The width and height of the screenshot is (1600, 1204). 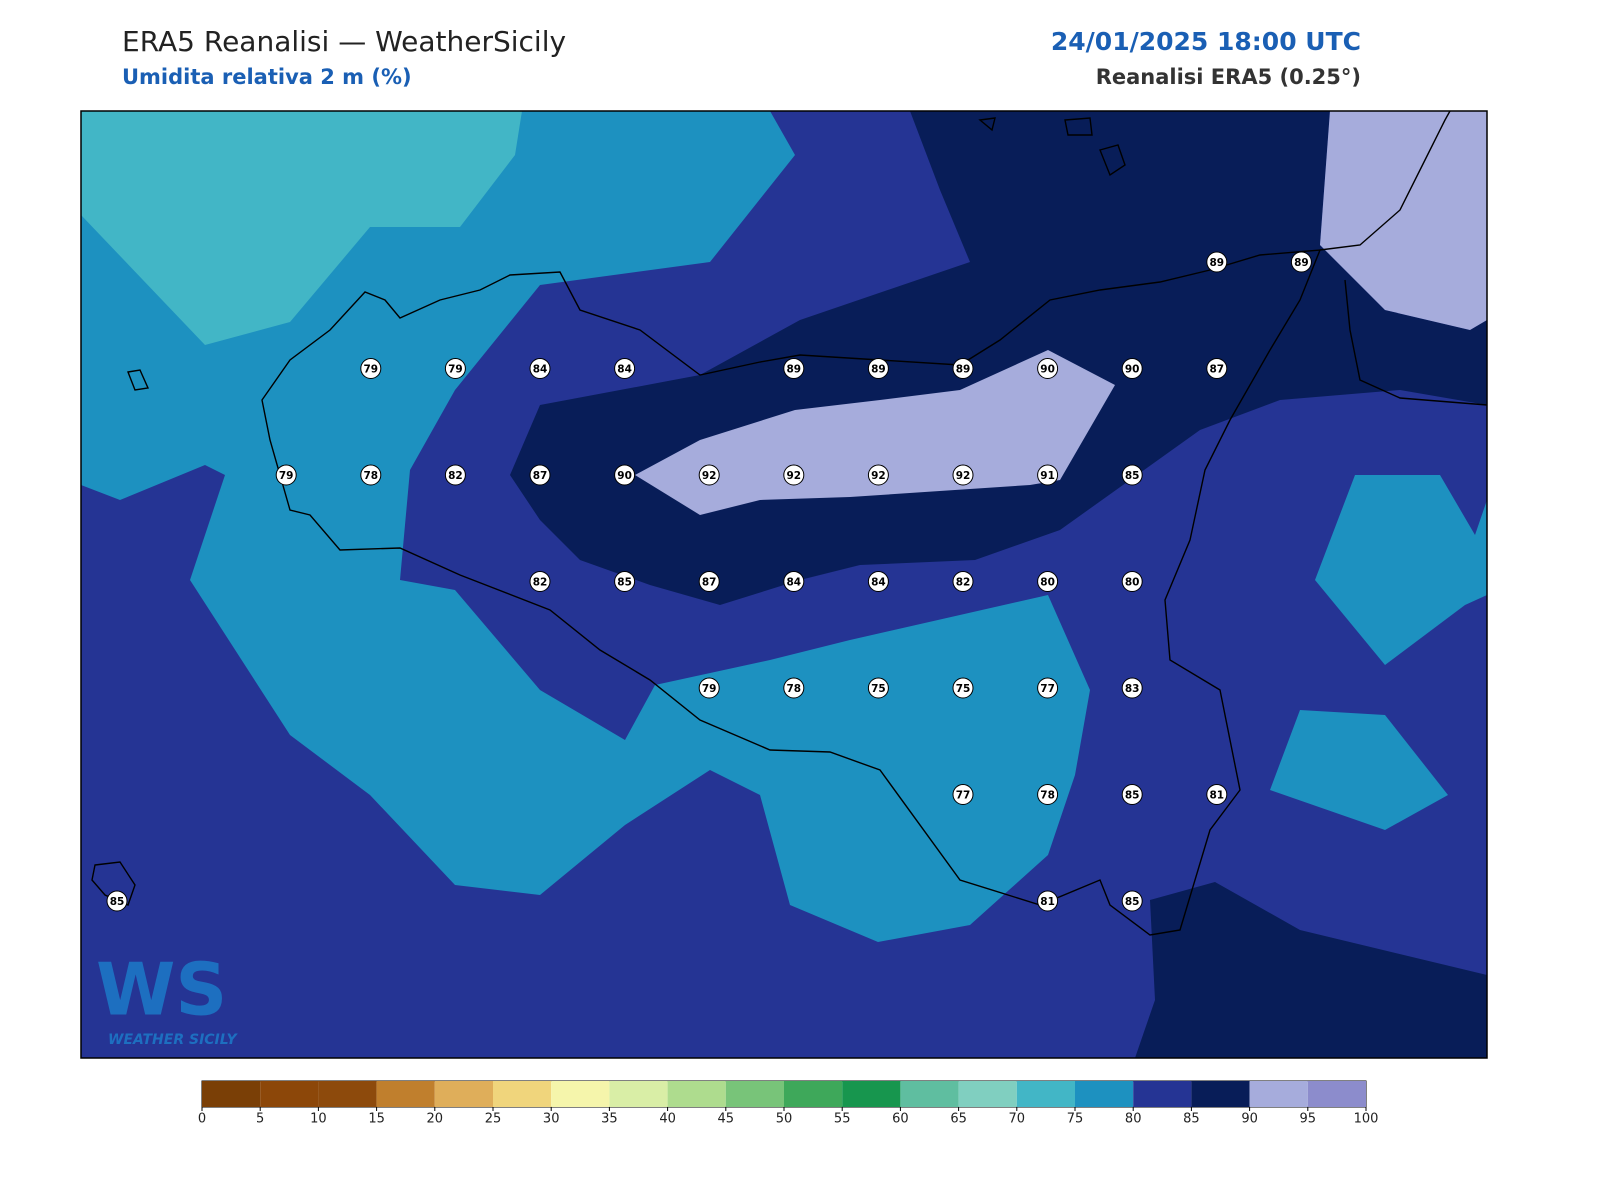 I want to click on colorbar-tick-label: 0, so click(x=202, y=1119).